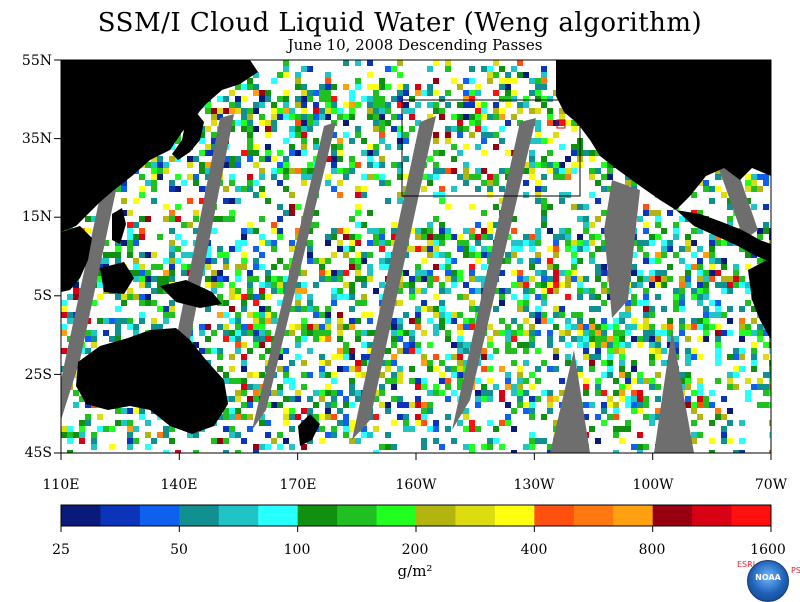 Image resolution: width=800 pixels, height=602 pixels. What do you see at coordinates (771, 485) in the screenshot?
I see `lon-label-70w: 70W` at bounding box center [771, 485].